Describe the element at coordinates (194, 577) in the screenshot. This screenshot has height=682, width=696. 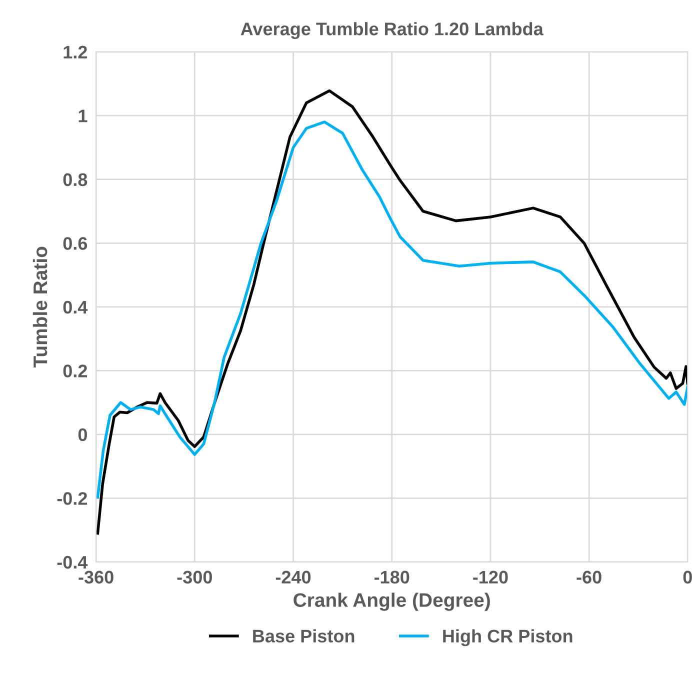
I see `x-tick-label: -300` at that location.